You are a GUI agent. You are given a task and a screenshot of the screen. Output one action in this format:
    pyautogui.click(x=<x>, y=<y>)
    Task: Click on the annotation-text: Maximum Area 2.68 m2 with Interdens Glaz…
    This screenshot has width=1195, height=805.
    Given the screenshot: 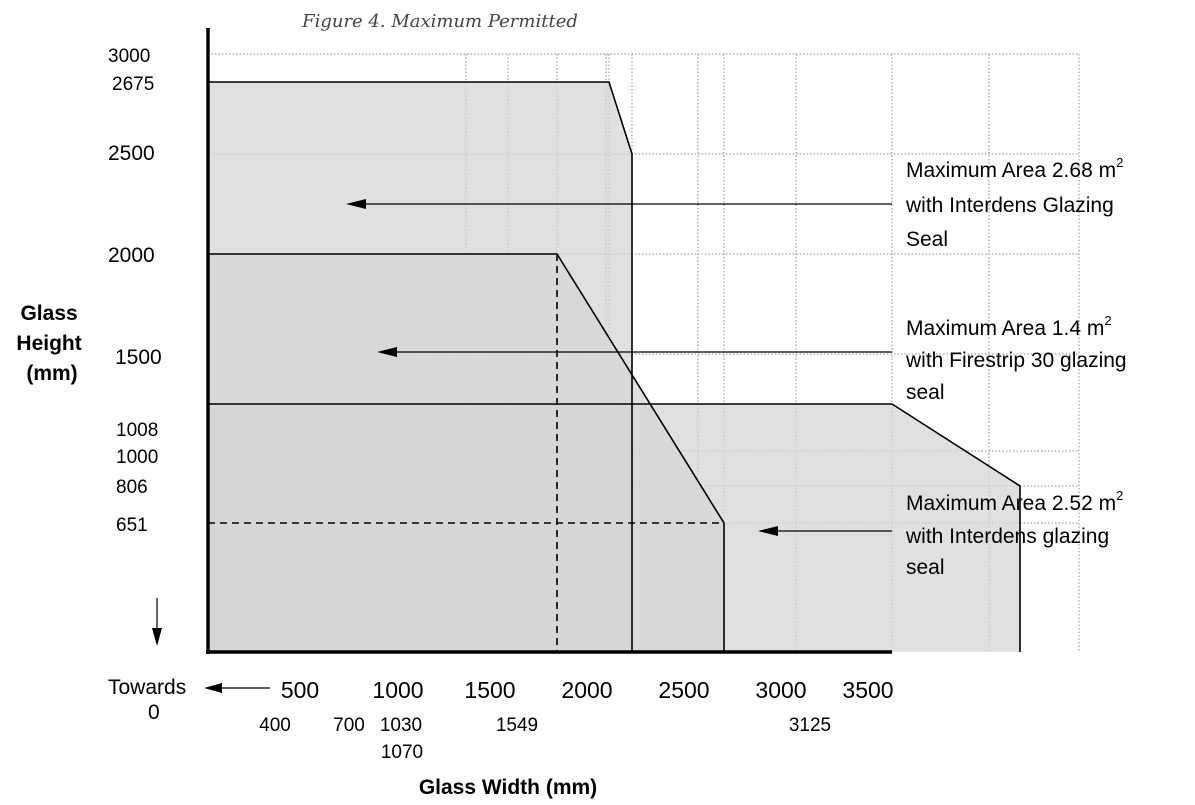 What is the action you would take?
    pyautogui.click(x=1017, y=200)
    